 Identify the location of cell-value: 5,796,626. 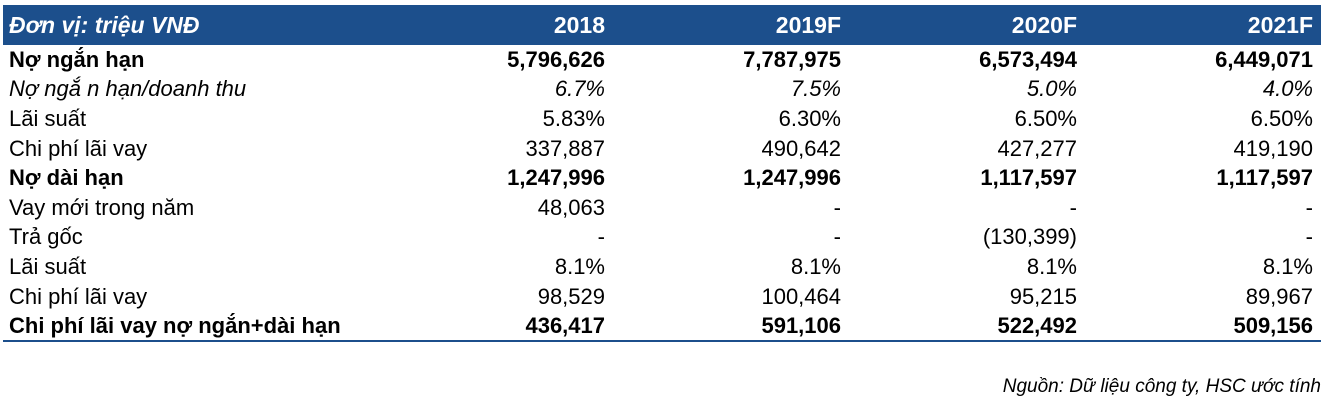
(556, 59).